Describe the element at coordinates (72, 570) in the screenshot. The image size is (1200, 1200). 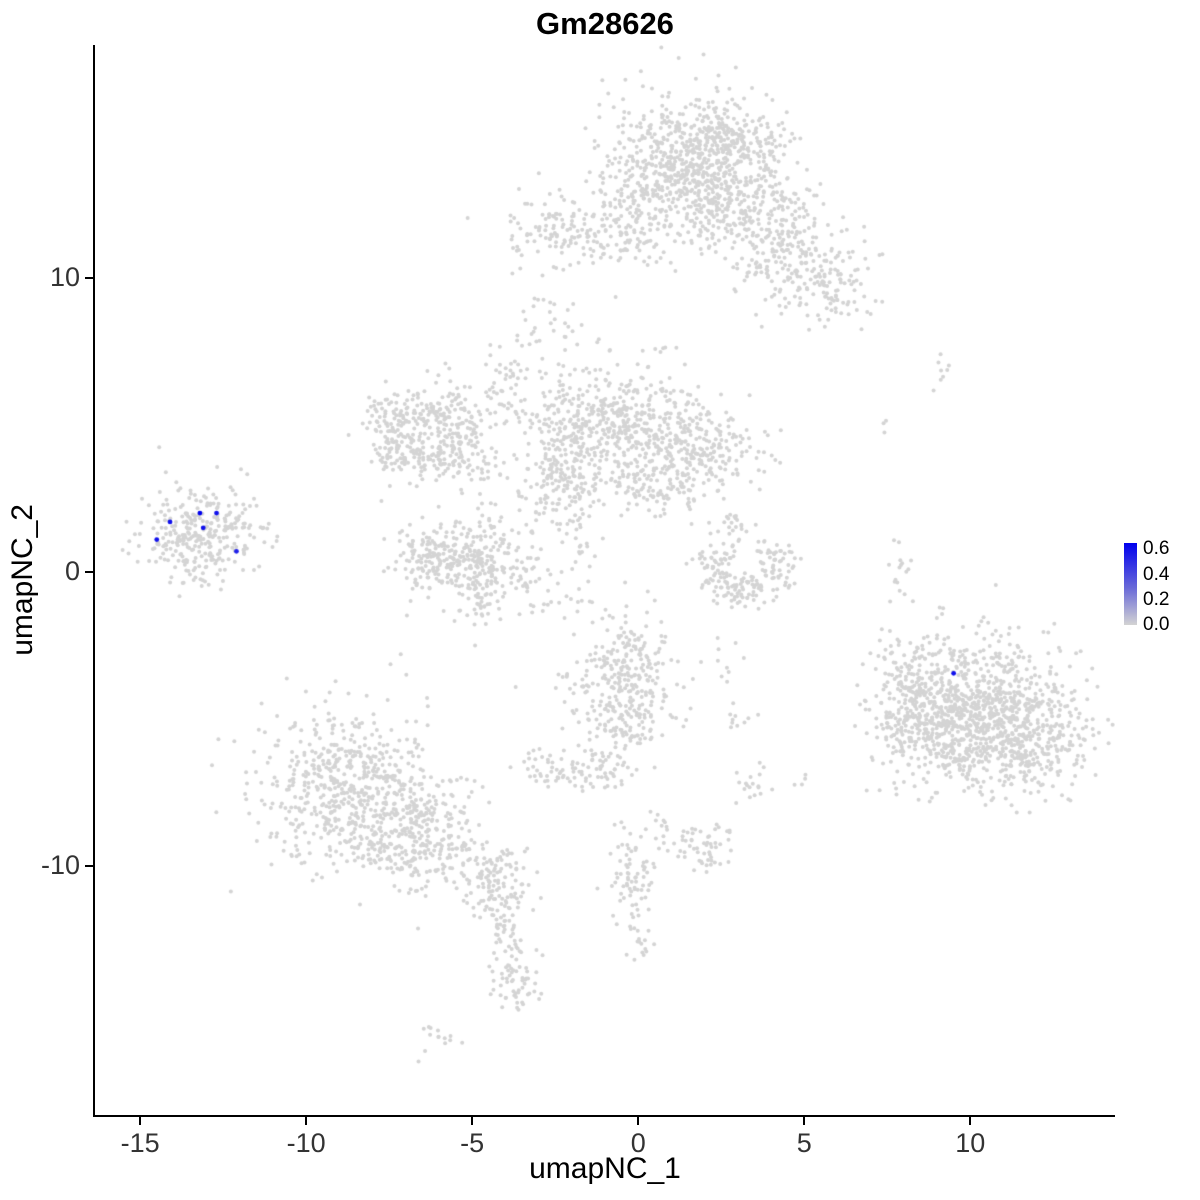
I see `y-tick-label: 0` at that location.